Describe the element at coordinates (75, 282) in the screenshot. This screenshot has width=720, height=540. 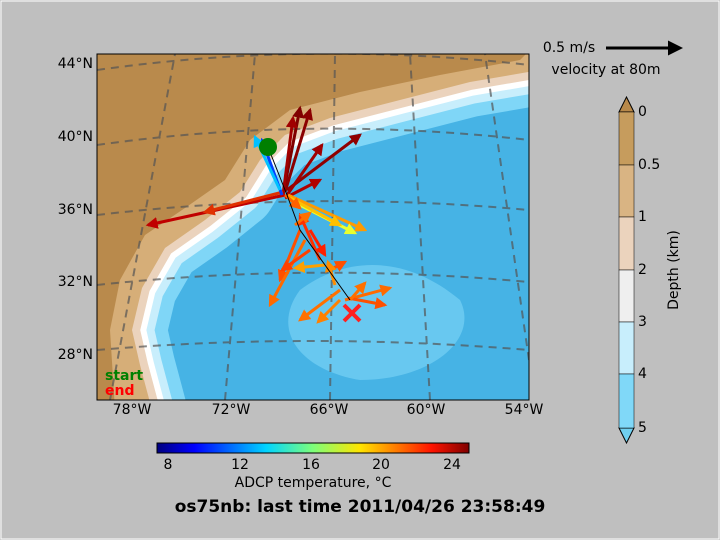
I see `lat-label: 32°N` at that location.